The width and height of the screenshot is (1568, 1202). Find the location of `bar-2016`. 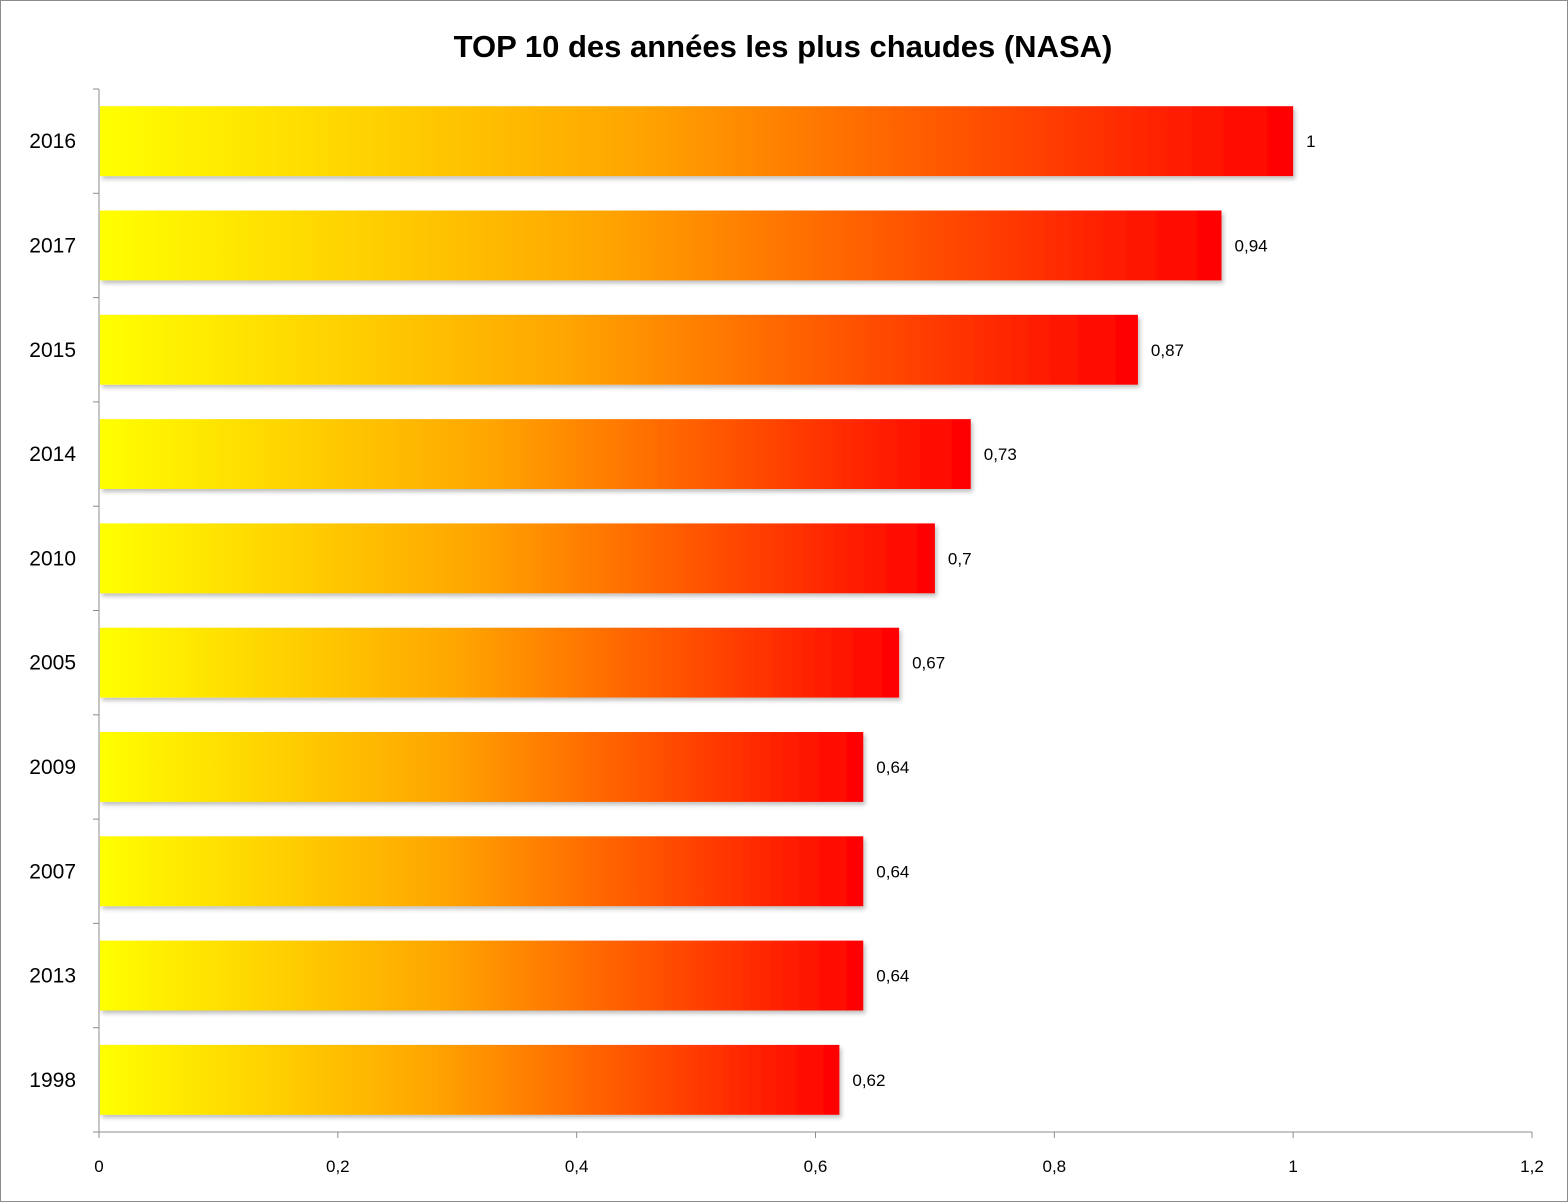

bar-2016 is located at coordinates (697, 141).